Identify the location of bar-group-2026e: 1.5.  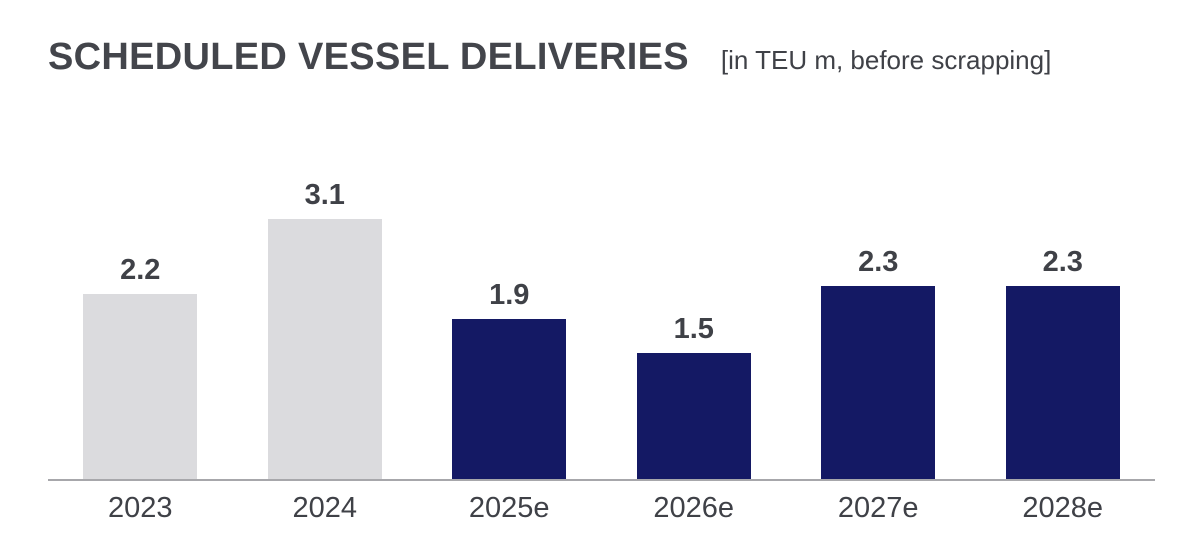
(694, 329).